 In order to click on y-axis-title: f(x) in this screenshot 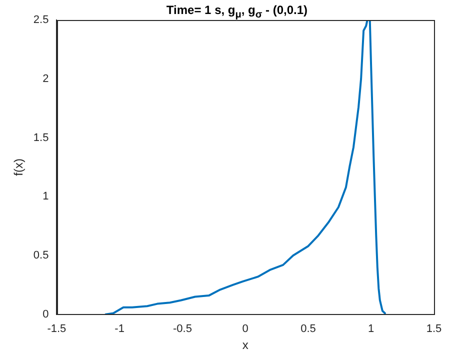, I will do `click(19, 167)`.